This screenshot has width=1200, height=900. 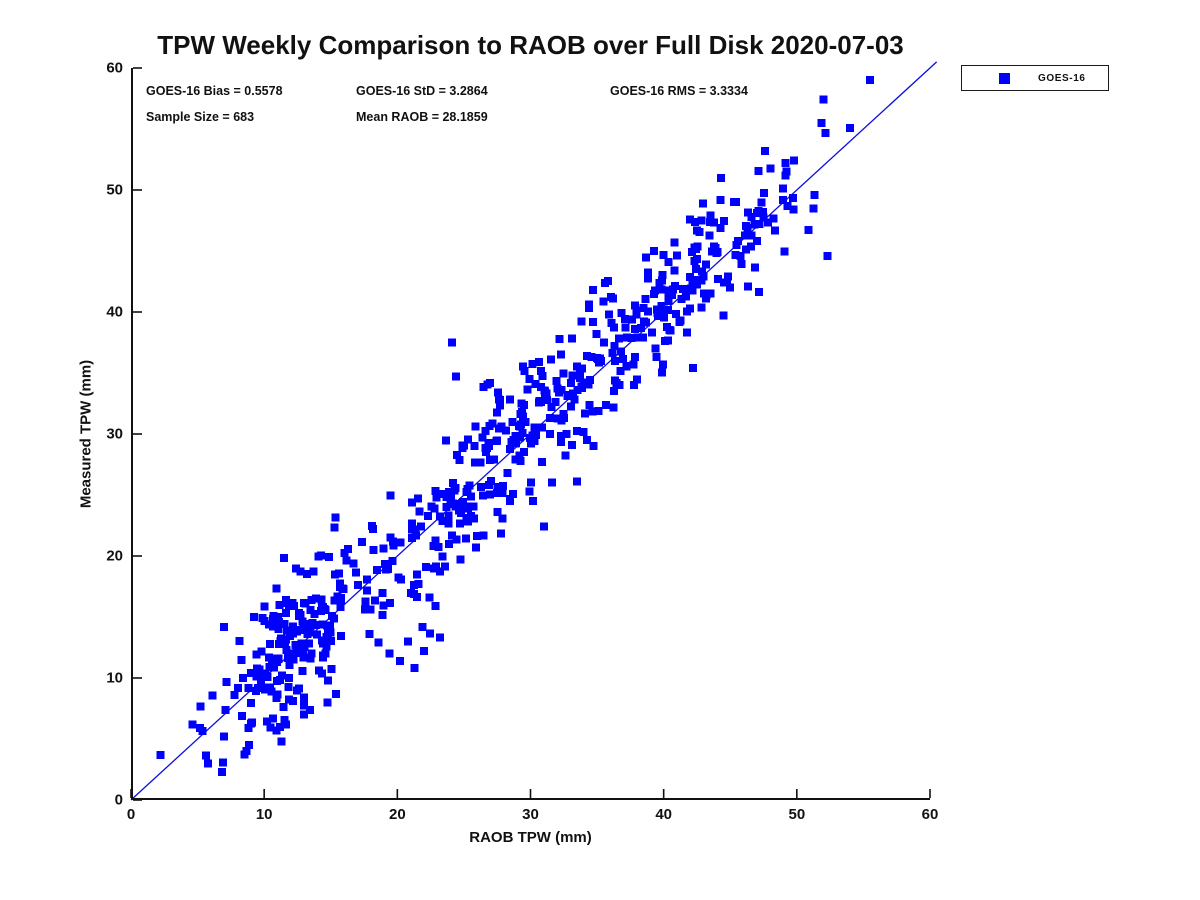 What do you see at coordinates (114, 312) in the screenshot?
I see `y-tick-label: 40` at bounding box center [114, 312].